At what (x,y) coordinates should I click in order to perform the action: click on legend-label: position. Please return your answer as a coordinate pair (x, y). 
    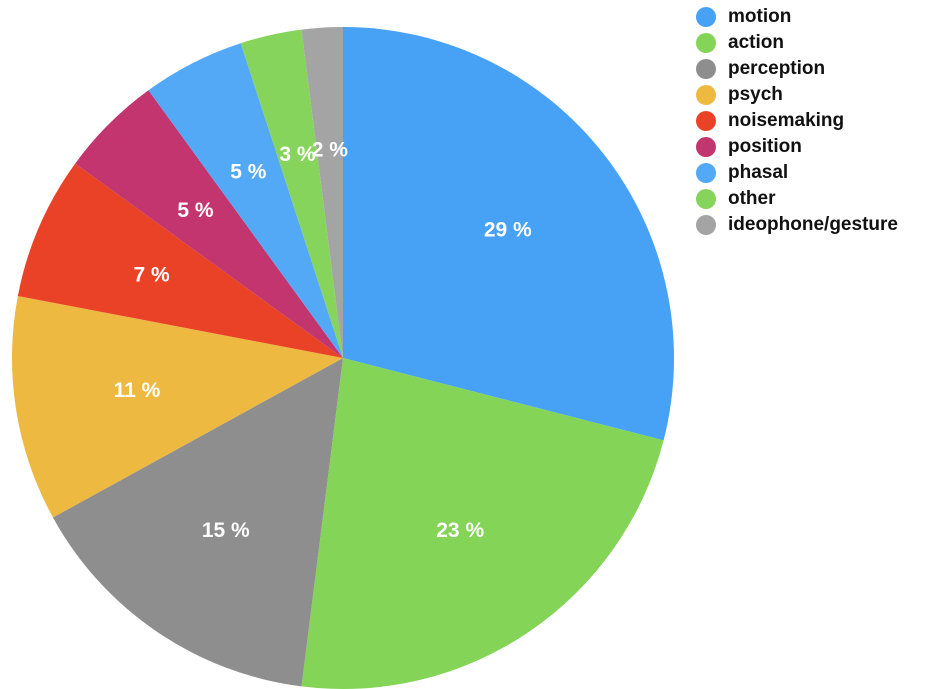
    Looking at the image, I should click on (765, 146).